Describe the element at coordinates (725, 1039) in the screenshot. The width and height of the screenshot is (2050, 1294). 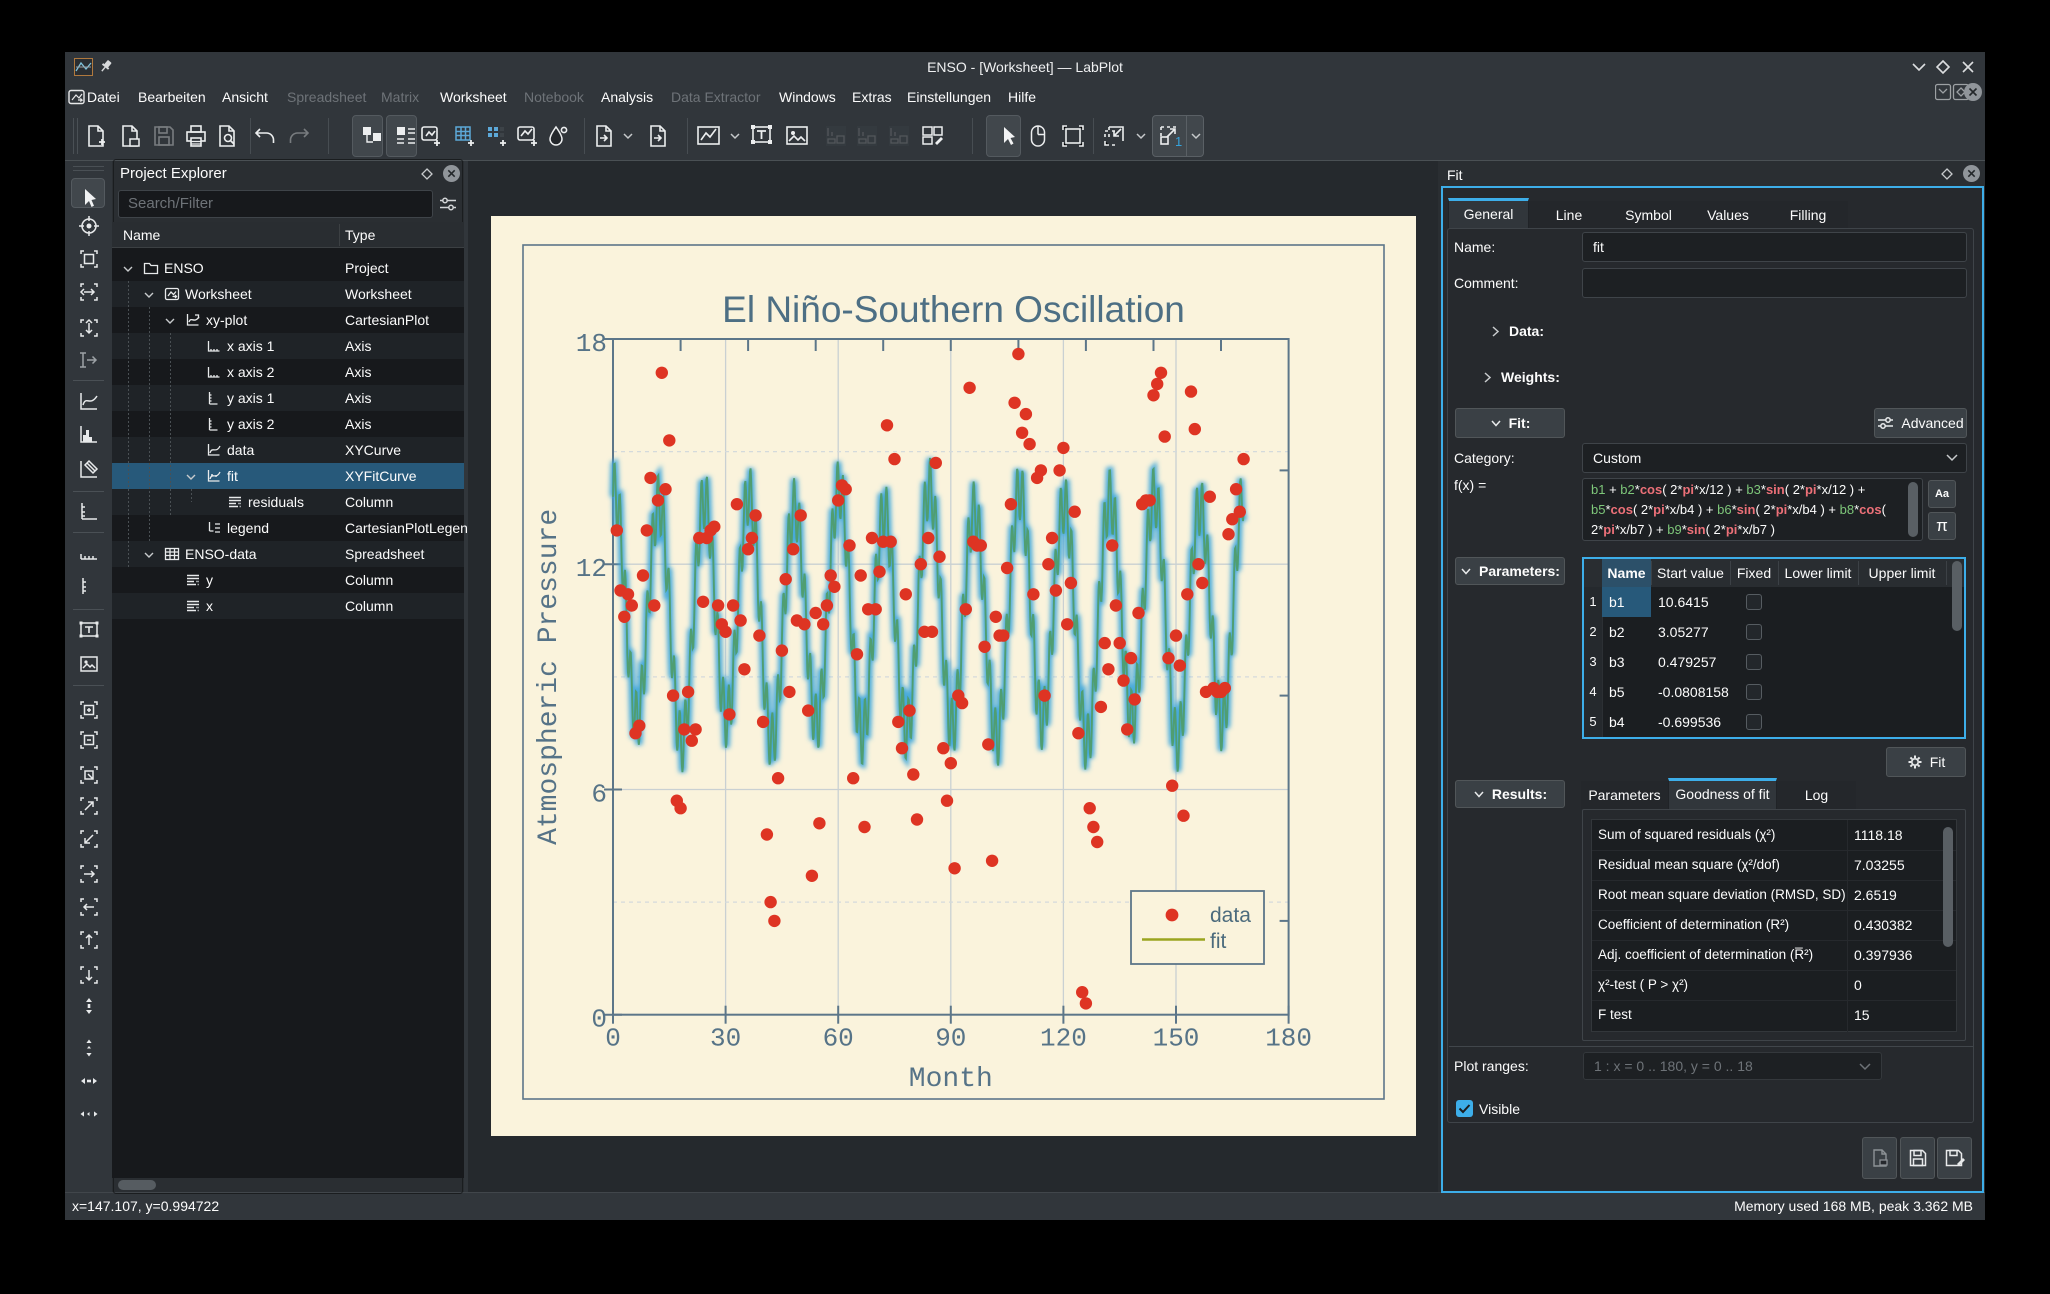
I see `svg-text: 30` at that location.